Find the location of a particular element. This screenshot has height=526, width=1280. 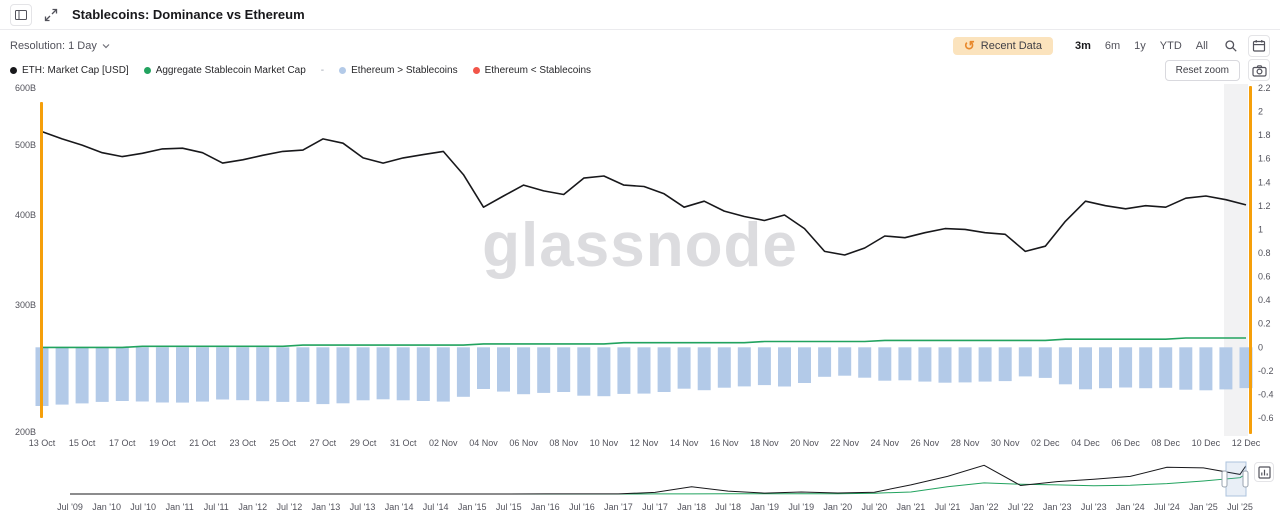

nav-axis-label: Jul '11 is located at coordinates (216, 507).